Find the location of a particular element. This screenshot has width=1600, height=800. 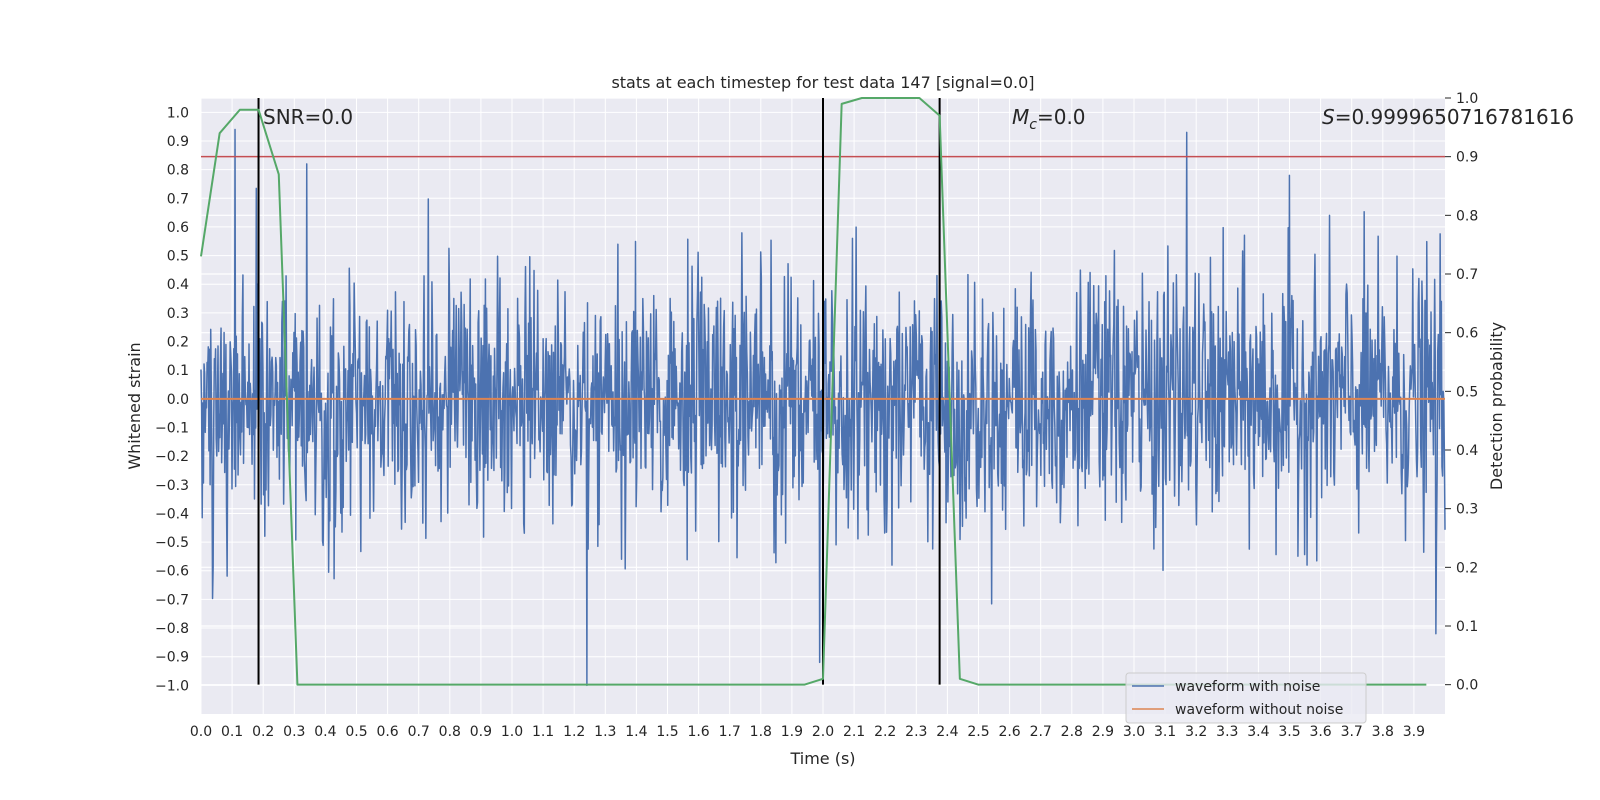

y-tick-label: −0.7 is located at coordinates (172, 600).